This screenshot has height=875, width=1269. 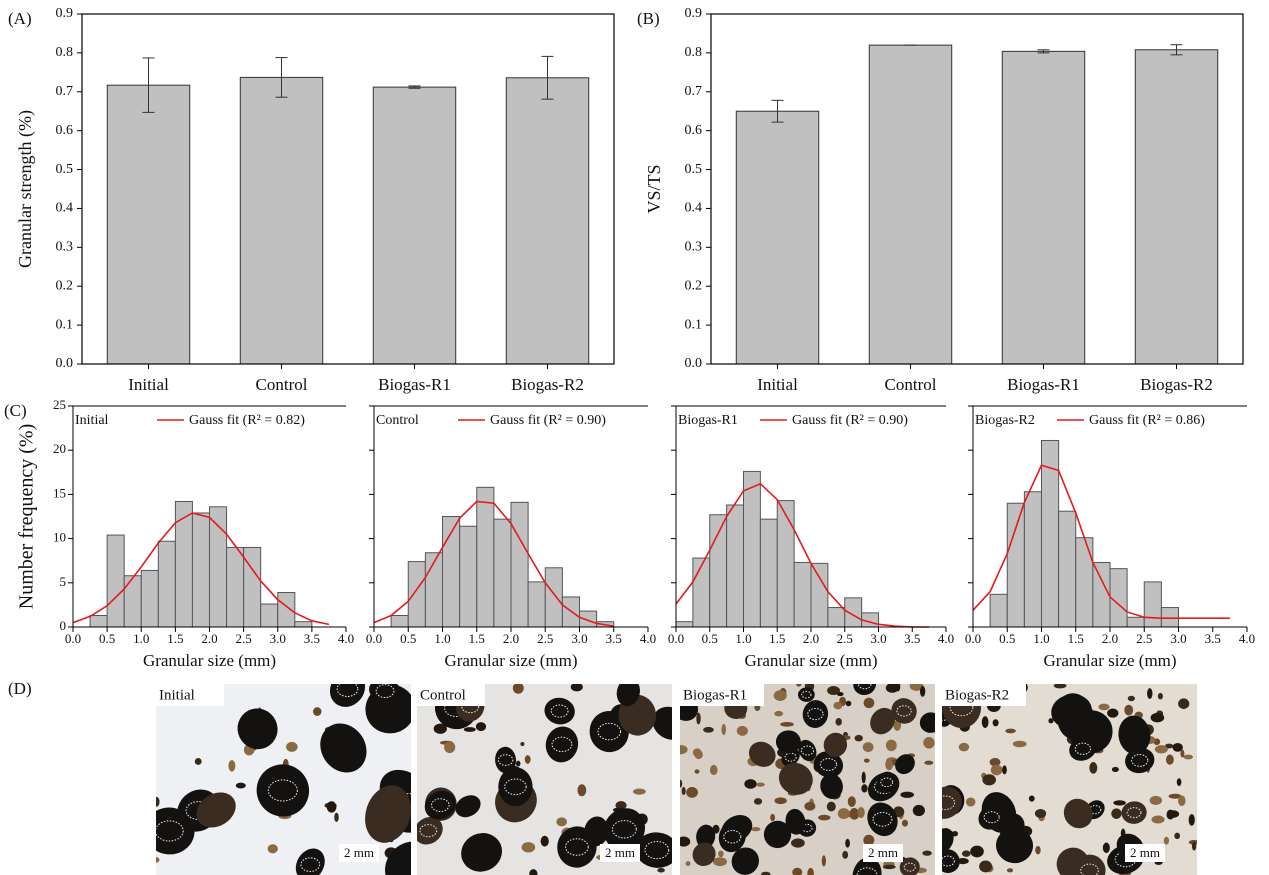 I want to click on x-tick-label: 4.0, so click(x=648, y=638).